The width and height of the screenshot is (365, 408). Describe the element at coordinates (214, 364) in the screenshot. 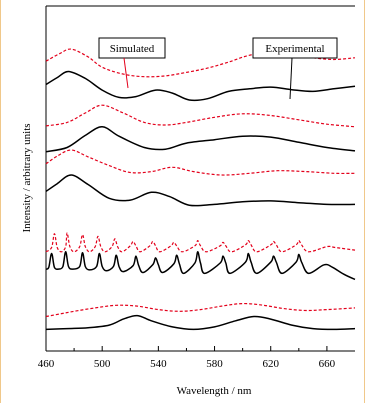

I see `x-tick-label-580: 580` at that location.